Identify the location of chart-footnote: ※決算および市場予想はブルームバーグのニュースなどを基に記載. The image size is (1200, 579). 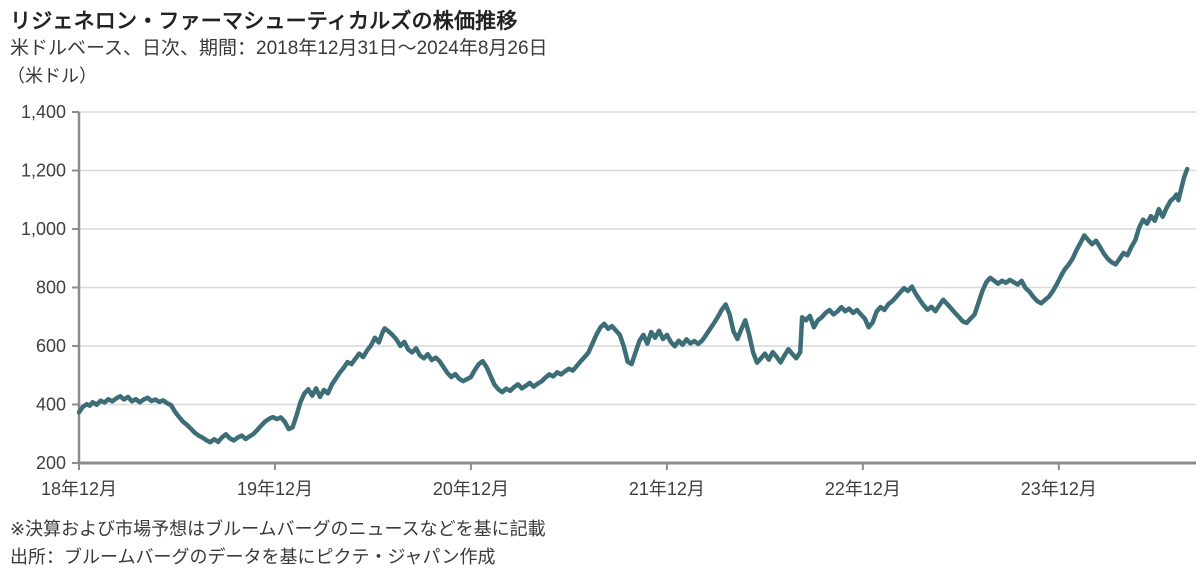
(278, 529).